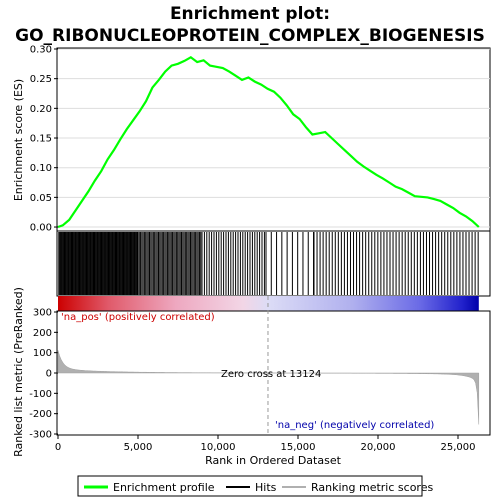 The width and height of the screenshot is (500, 500). What do you see at coordinates (18, 372) in the screenshot?
I see `rank-ylabel: Ranked list metric (PreRanked)` at bounding box center [18, 372].